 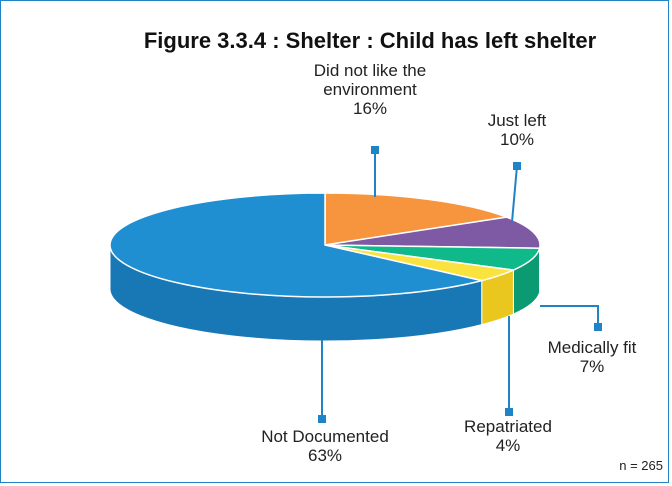 I want to click on slice-label-2-line-0: Medically fit, so click(x=592, y=347).